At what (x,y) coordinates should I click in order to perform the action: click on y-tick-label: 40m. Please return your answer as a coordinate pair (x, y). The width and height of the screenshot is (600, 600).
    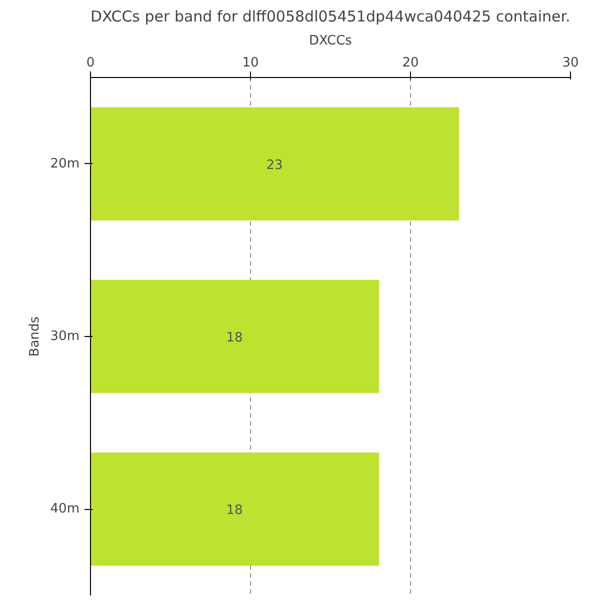
    Looking at the image, I should click on (65, 509).